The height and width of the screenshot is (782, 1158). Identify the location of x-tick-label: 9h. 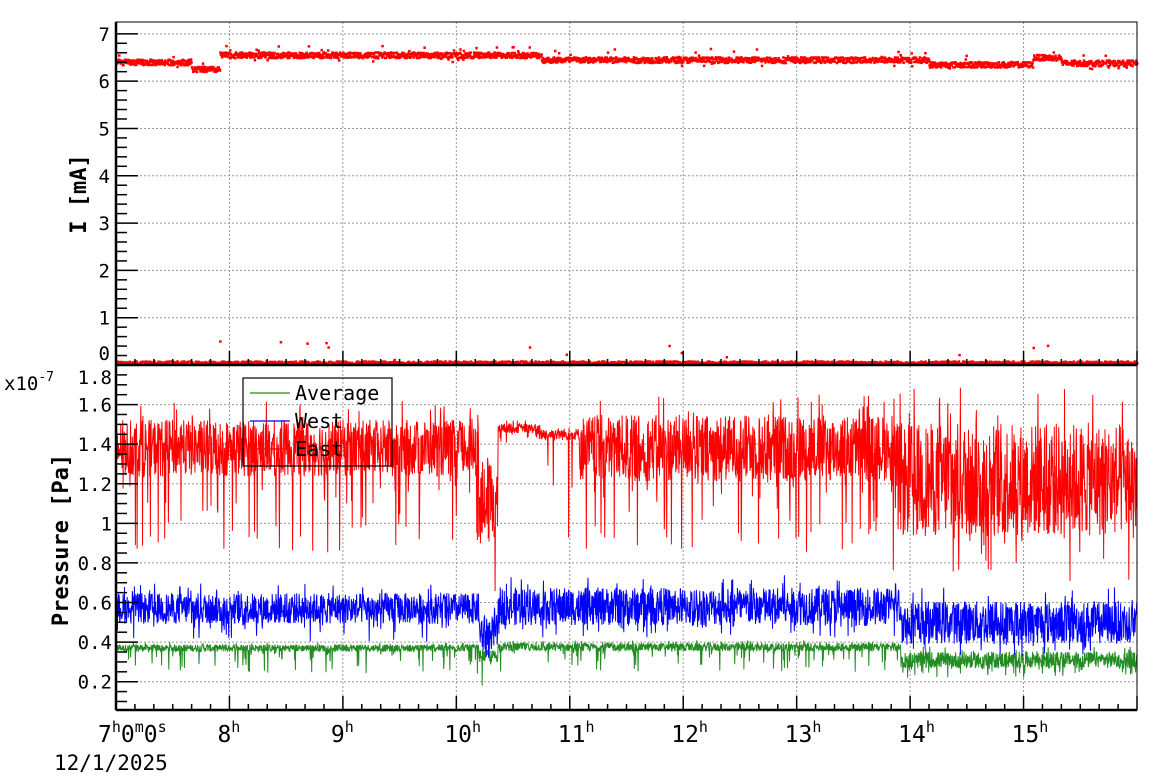
(342, 733).